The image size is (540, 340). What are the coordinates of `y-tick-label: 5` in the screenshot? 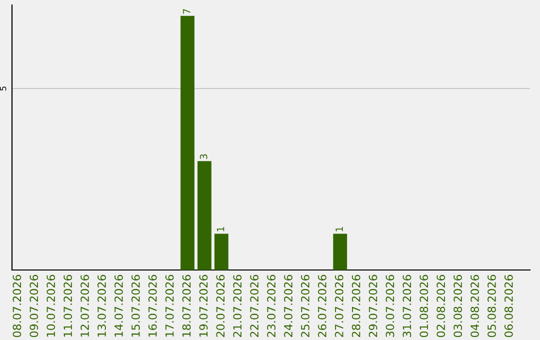 It's located at (3, 88).